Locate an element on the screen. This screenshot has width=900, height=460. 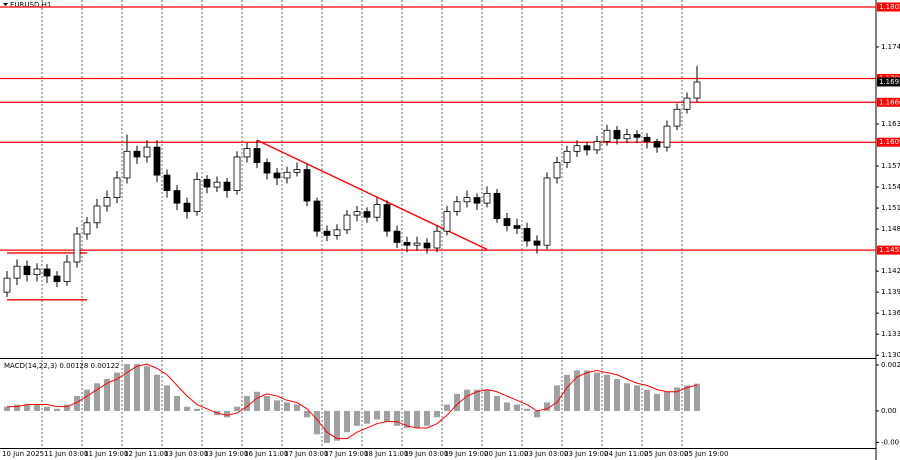
macd-signal-line is located at coordinates (352, 401).